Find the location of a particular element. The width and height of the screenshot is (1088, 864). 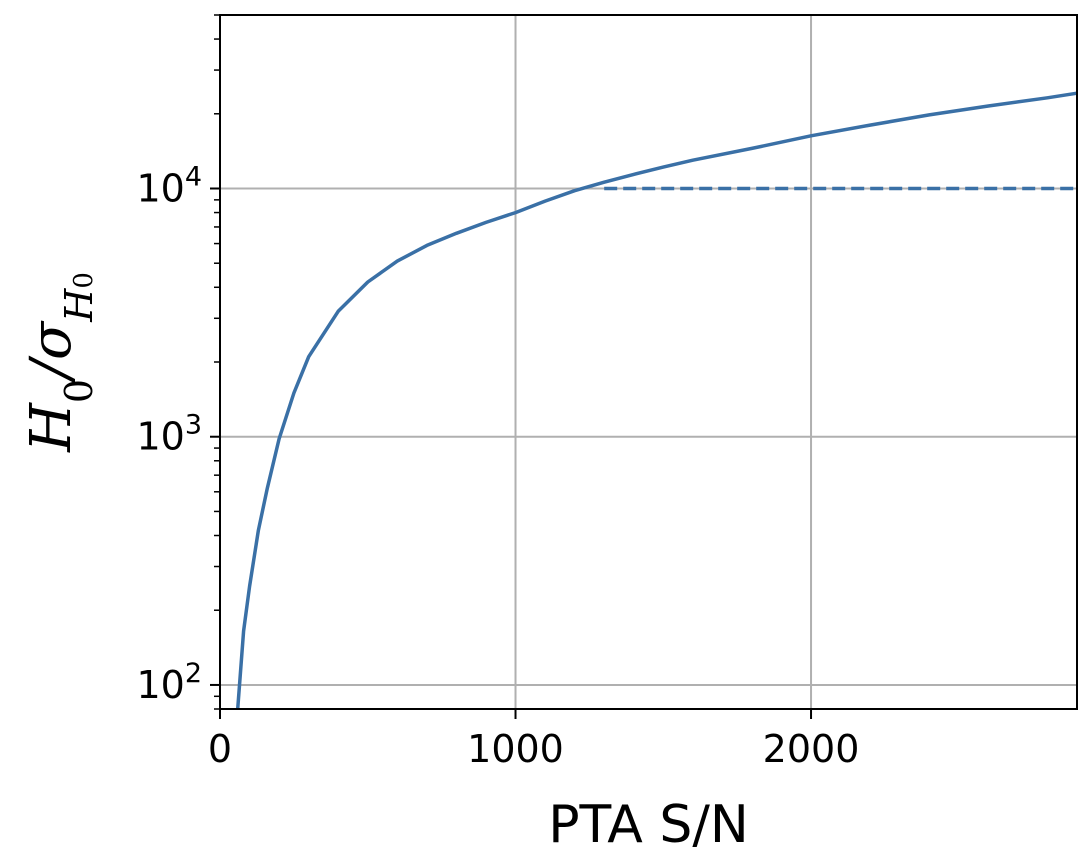

y-label-sub: H is located at coordinates (79, 305).